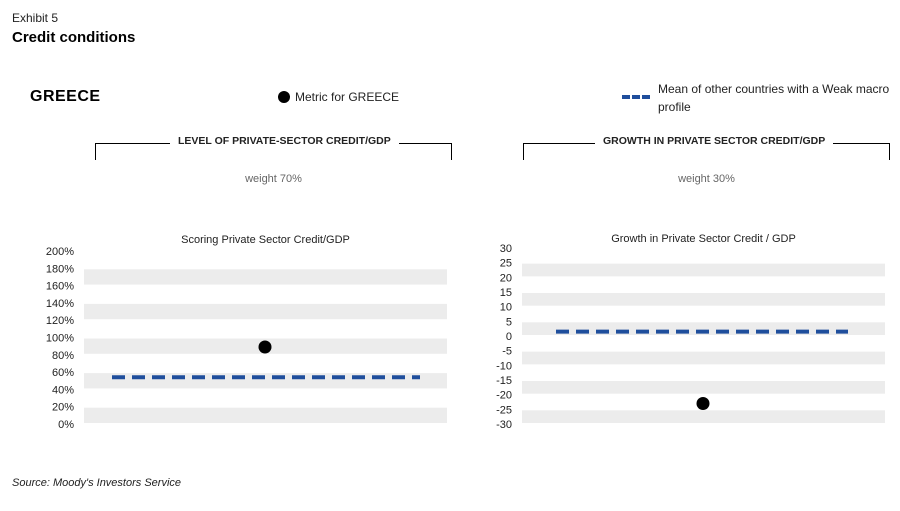 This screenshot has width=900, height=511. Describe the element at coordinates (65, 96) in the screenshot. I see `country-label: GREECE` at that location.